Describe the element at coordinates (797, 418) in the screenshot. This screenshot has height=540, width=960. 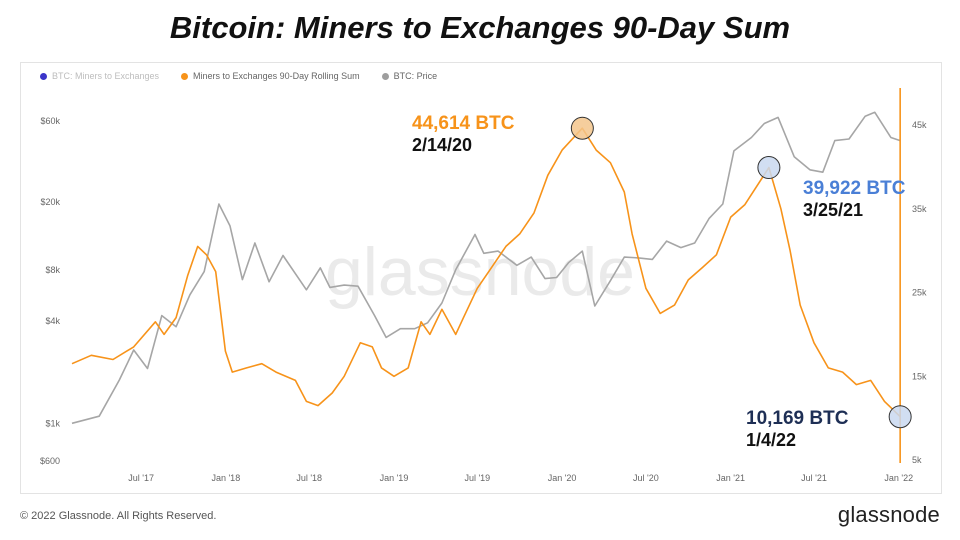
I see `annotation-value: 10,169 BTC` at that location.